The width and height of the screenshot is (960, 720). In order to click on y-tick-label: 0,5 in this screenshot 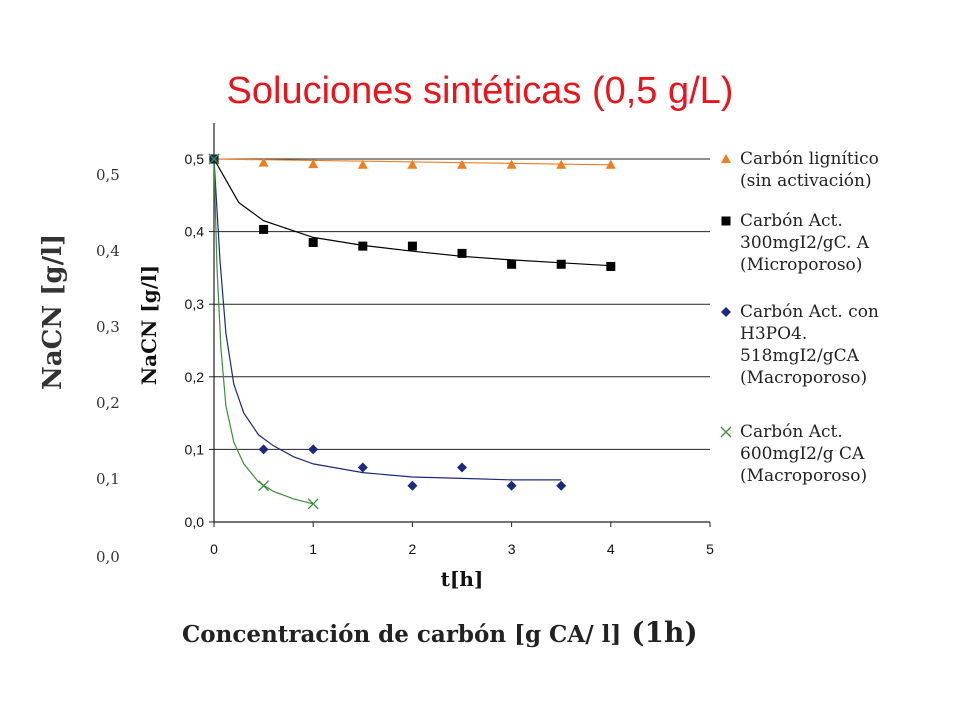, I will do `click(195, 159)`.